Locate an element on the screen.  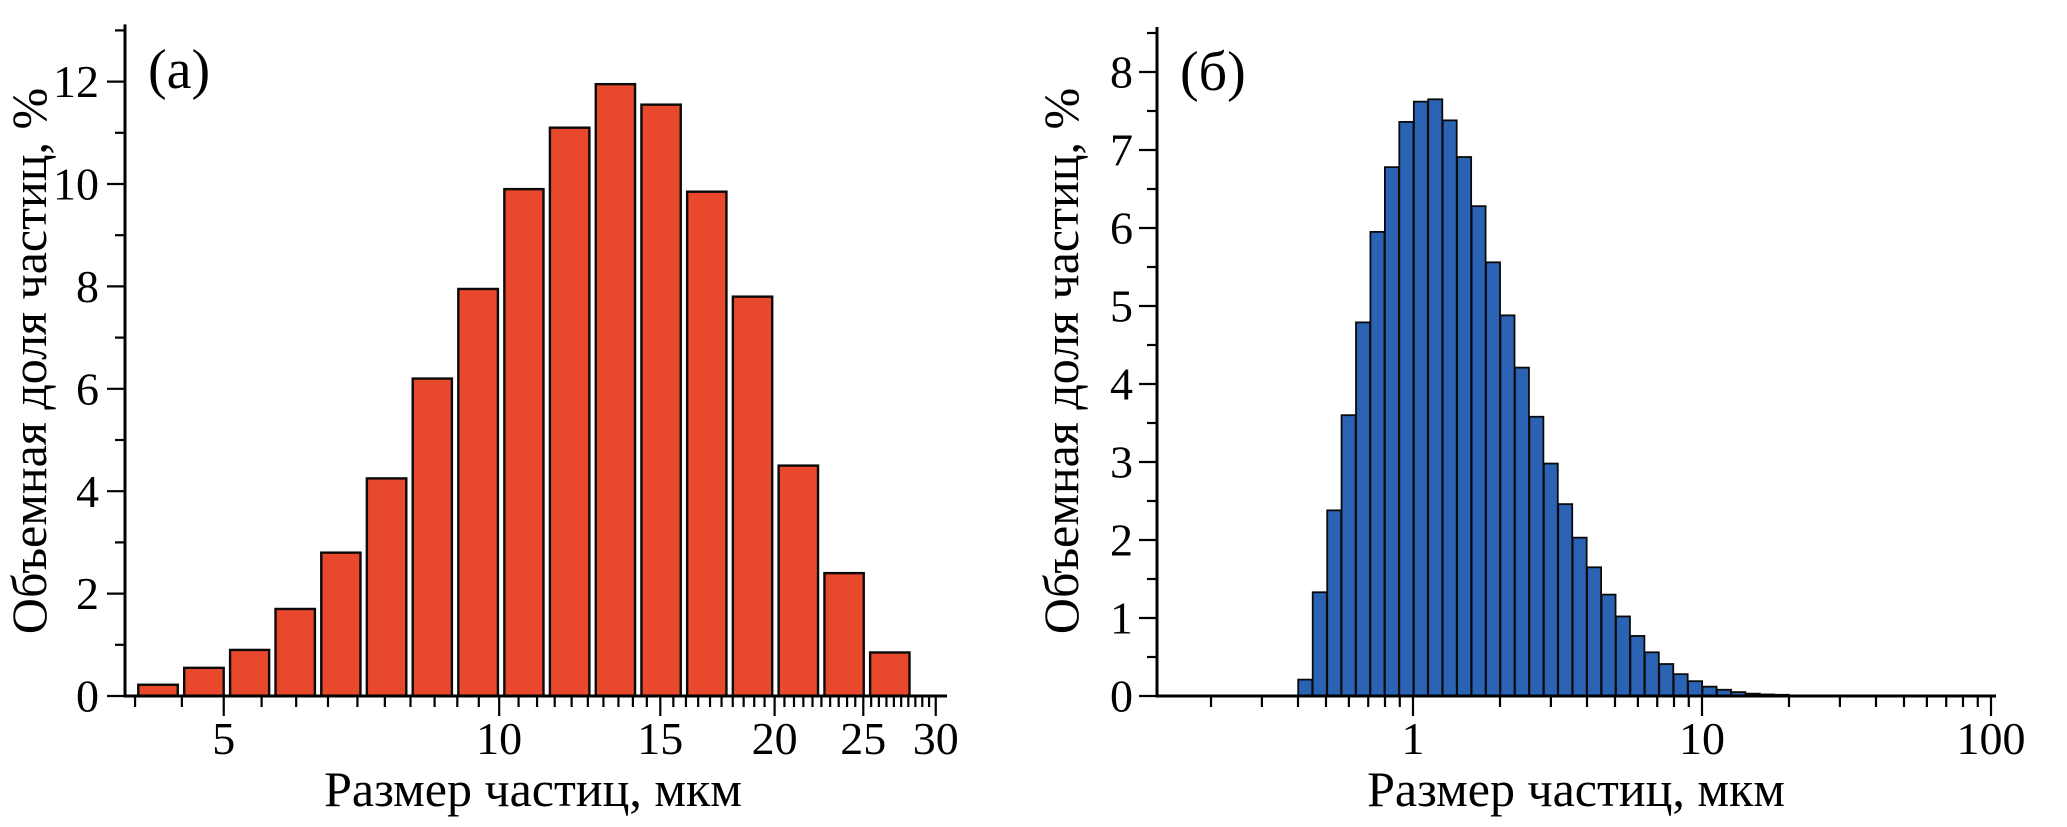
x-axis-title-a: Размер частиц, мкм is located at coordinates (533, 789).